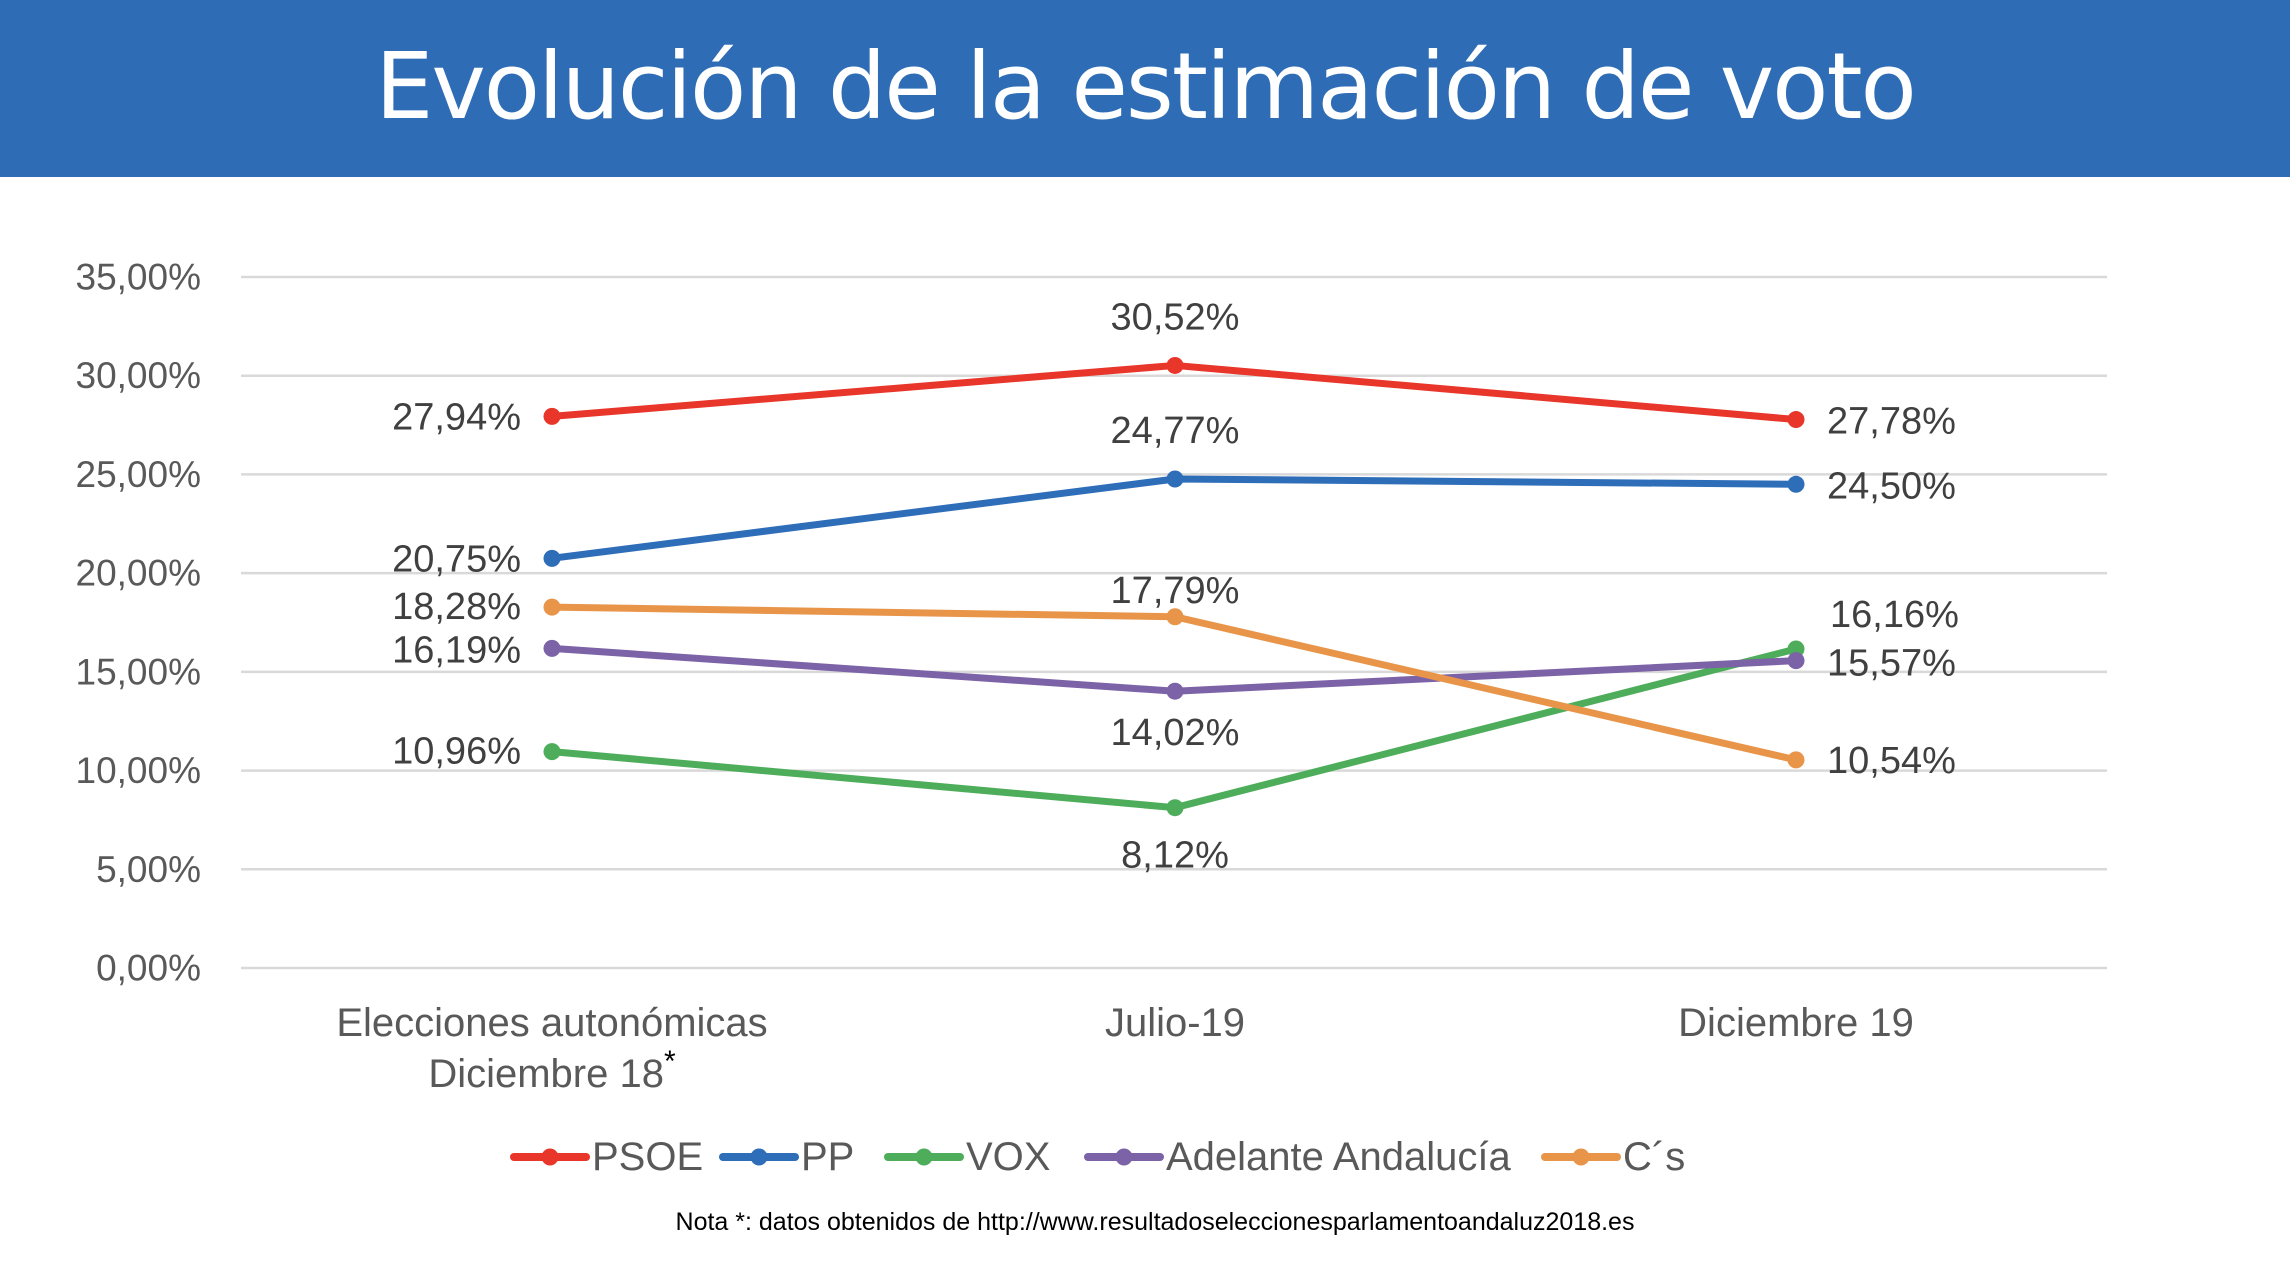 The width and height of the screenshot is (2290, 1280). I want to click on y-tick-label: 15,00%, so click(139, 671).